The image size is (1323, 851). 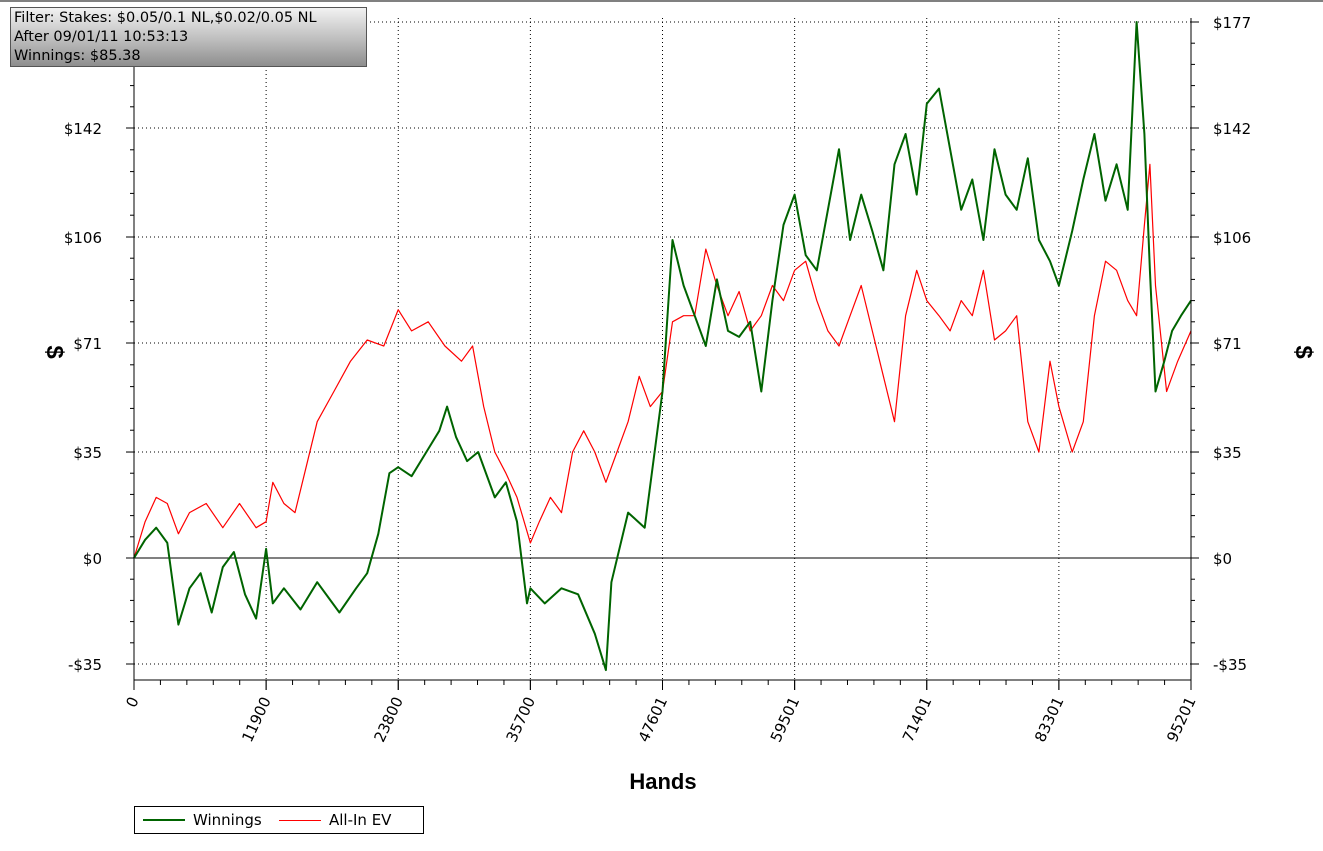 I want to click on x-tick-label: 11900, so click(x=256, y=719).